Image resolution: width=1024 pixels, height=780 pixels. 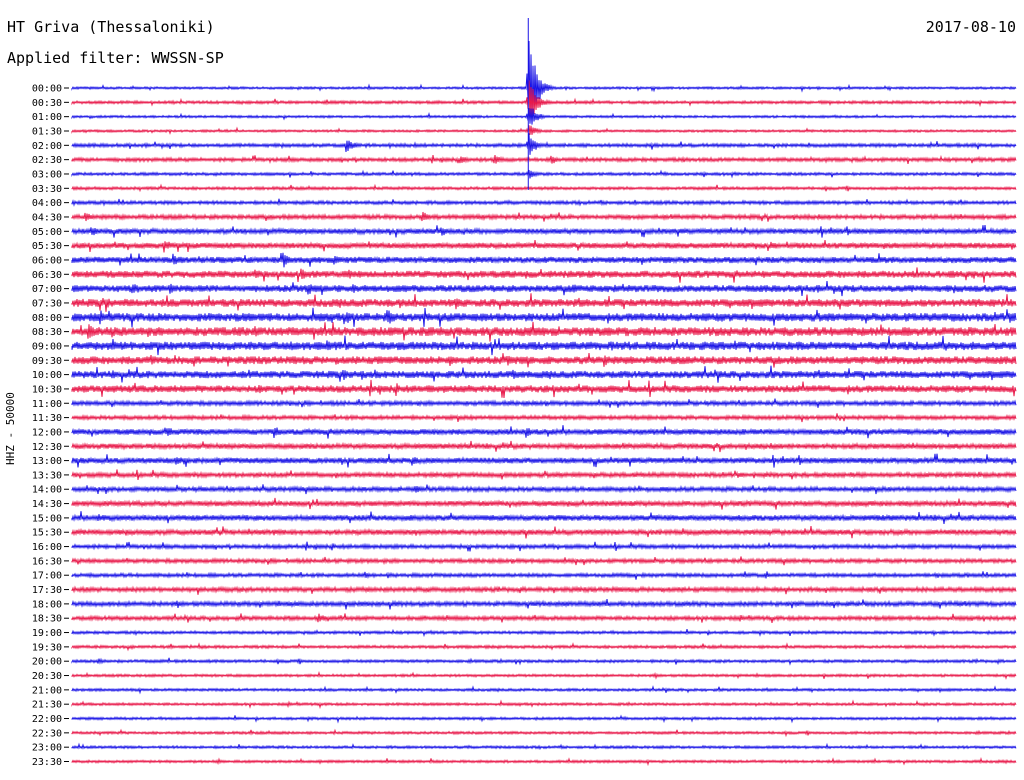 I want to click on row-time-label: 21:30, so click(x=47, y=705).